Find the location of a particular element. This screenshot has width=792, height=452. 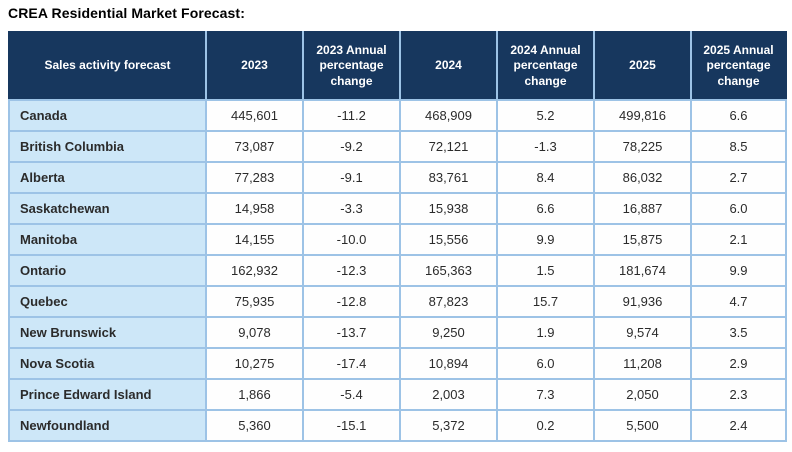

value-cell: 4.7 is located at coordinates (738, 301).